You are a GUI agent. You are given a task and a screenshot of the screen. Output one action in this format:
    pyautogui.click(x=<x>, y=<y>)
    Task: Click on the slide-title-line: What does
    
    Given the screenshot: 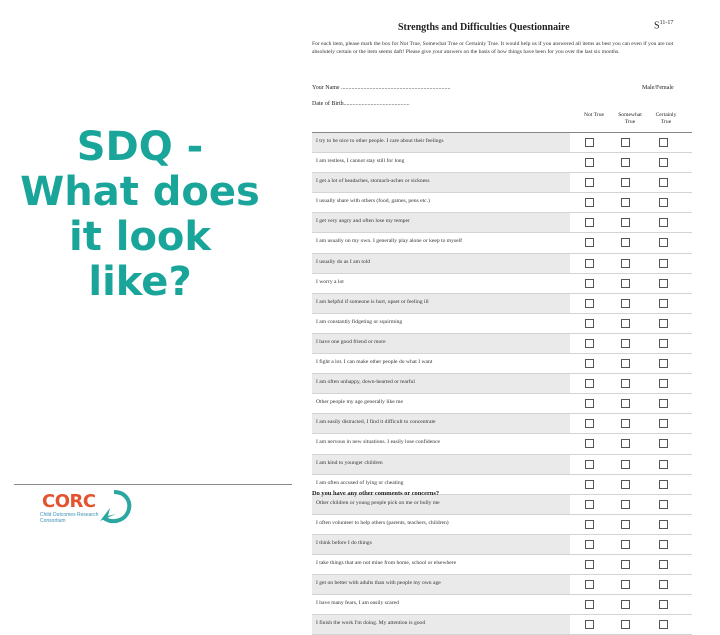 What is the action you would take?
    pyautogui.click(x=140, y=192)
    